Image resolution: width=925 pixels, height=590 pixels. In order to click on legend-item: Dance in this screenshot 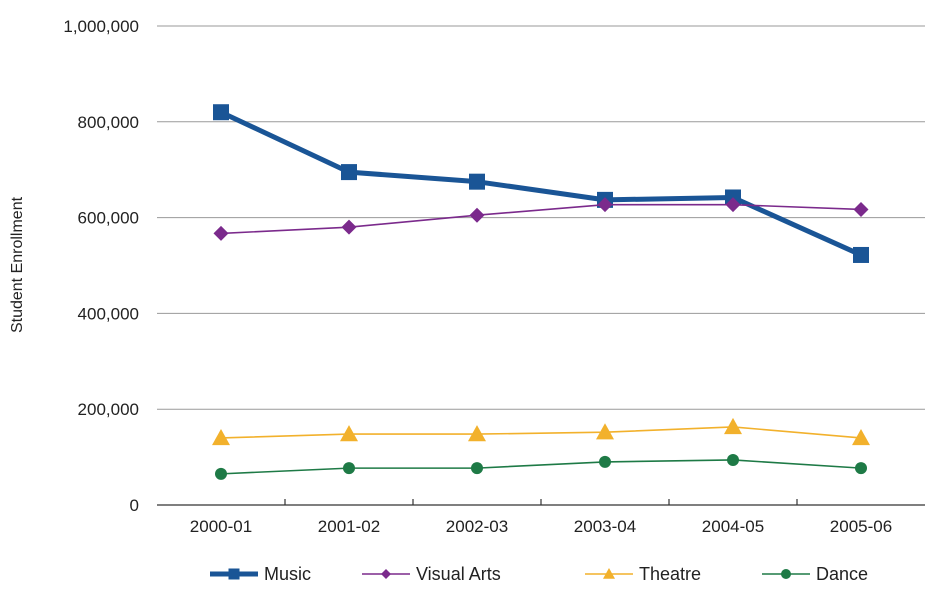, I will do `click(815, 574)`.